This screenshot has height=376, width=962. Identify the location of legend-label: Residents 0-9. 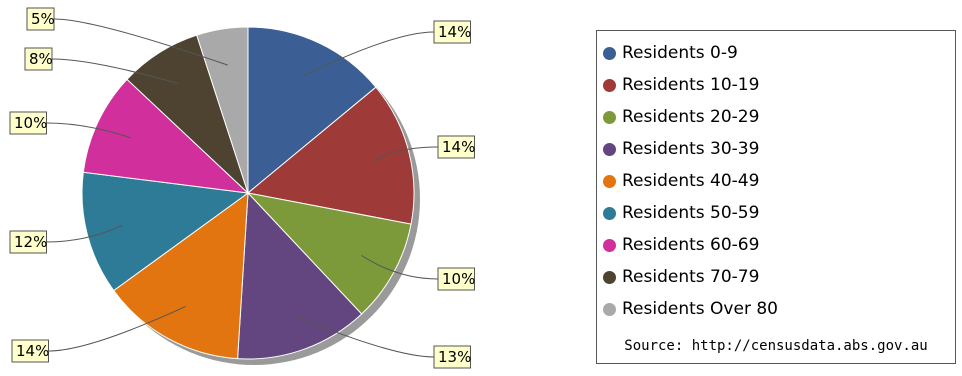
(680, 53).